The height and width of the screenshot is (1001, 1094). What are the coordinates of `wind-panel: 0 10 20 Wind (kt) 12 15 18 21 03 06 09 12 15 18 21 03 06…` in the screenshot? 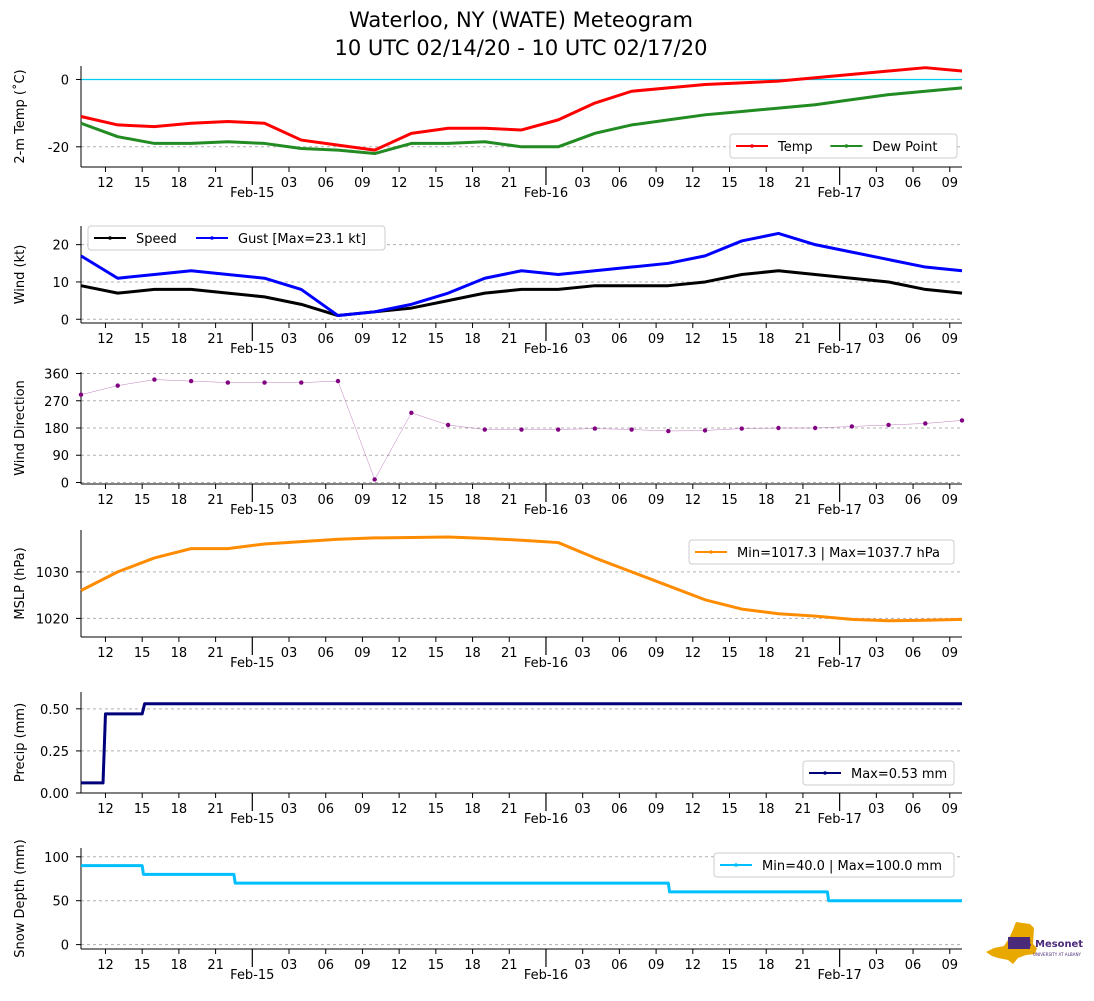 It's located at (488, 291).